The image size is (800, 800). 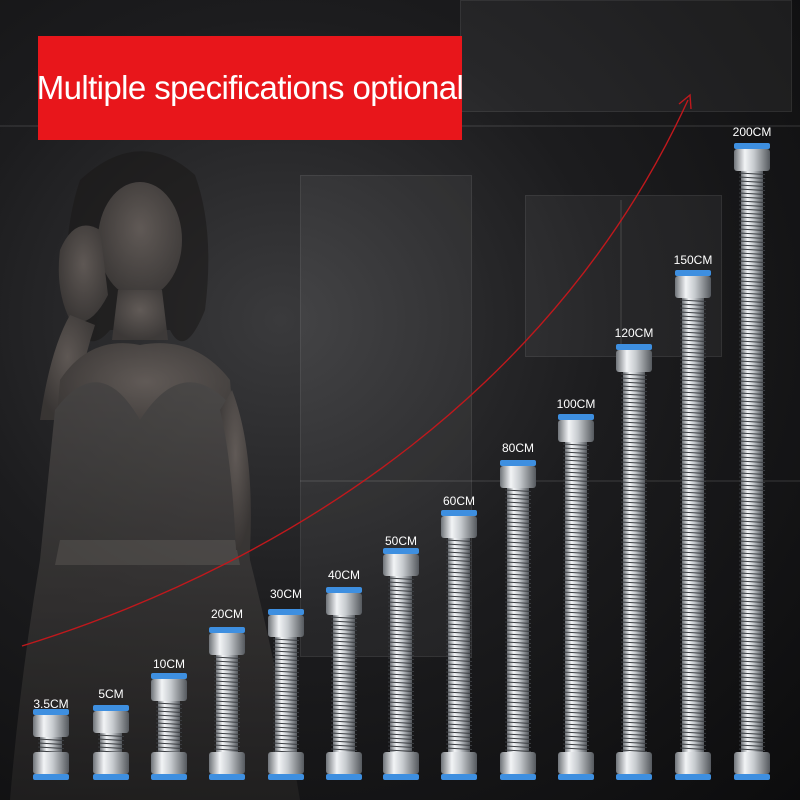 What do you see at coordinates (685, 101) in the screenshot?
I see `arrow-head` at bounding box center [685, 101].